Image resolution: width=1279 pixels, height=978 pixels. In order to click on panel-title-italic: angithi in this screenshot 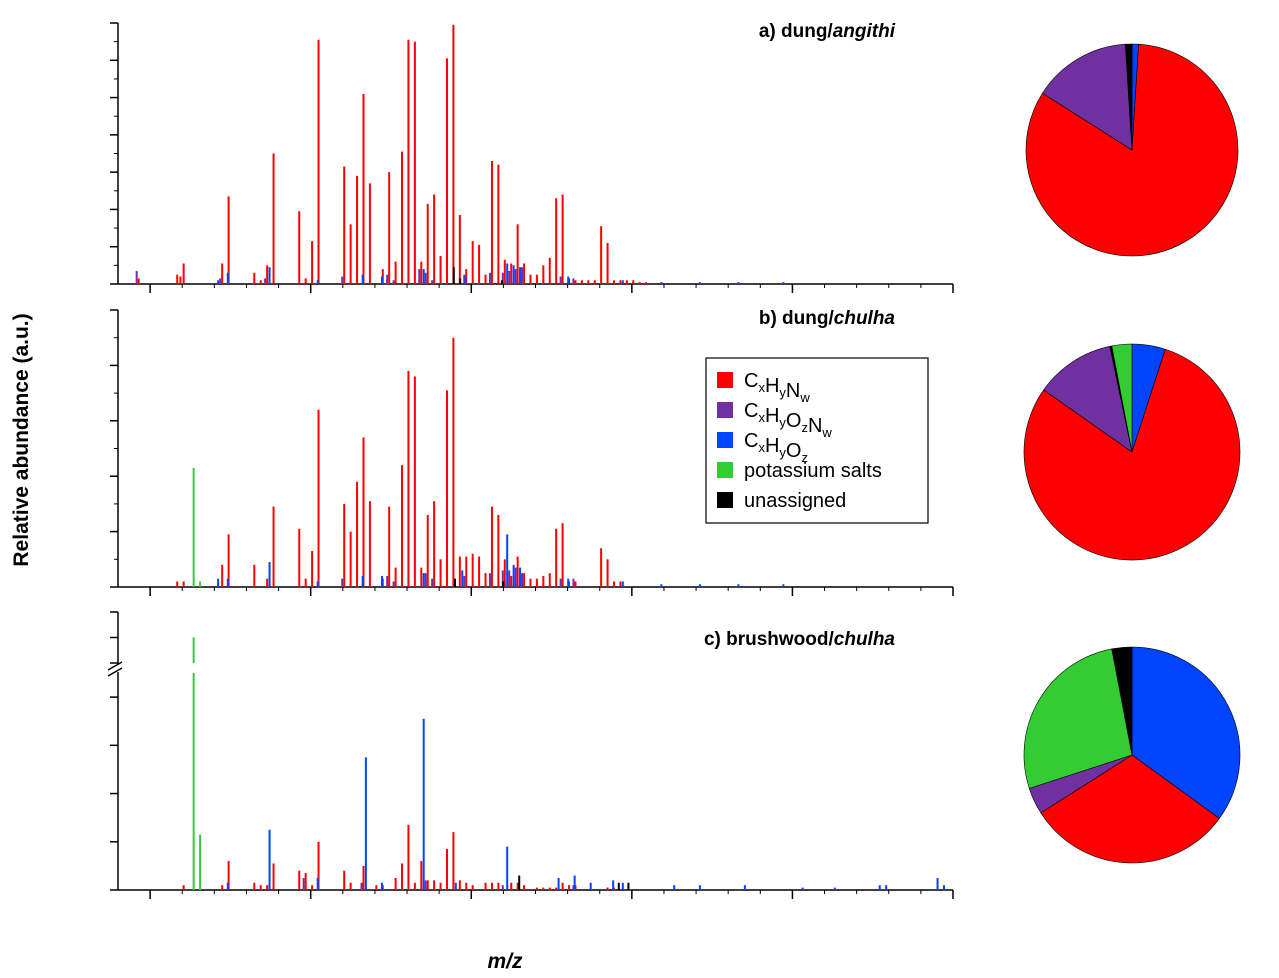, I will do `click(864, 31)`.